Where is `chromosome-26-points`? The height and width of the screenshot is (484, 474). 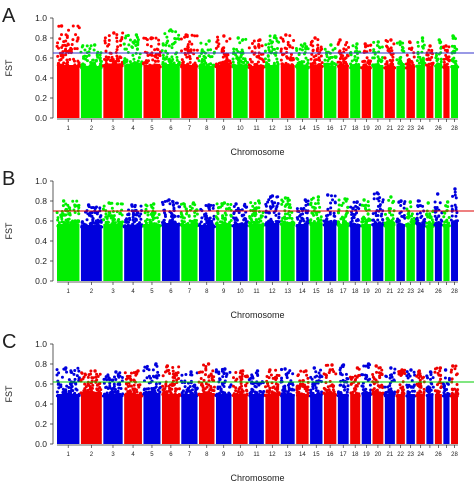 chromosome-26-points is located at coordinates (438, 91).